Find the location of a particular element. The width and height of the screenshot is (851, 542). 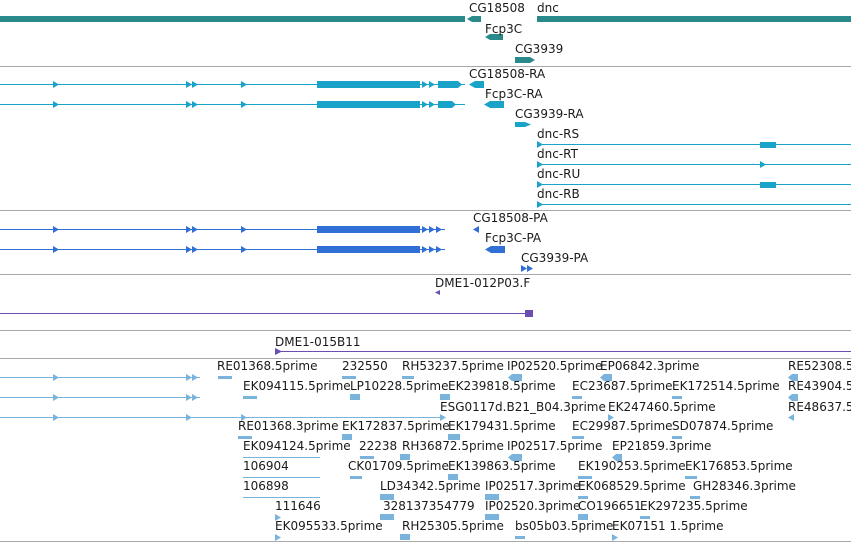

est-label: 111646 is located at coordinates (298, 506).